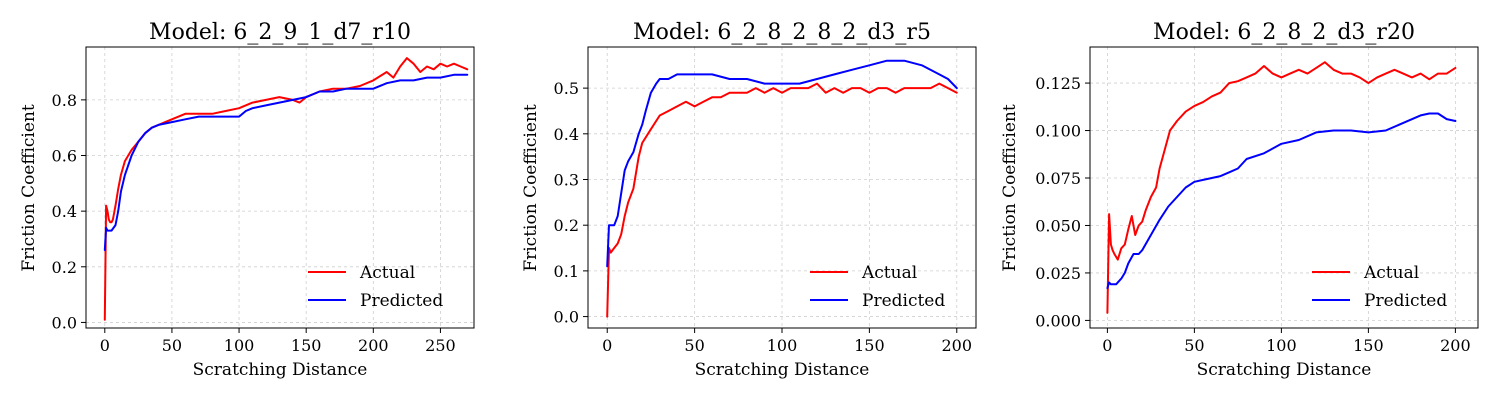 The height and width of the screenshot is (400, 1500). What do you see at coordinates (566, 271) in the screenshot?
I see `y-tick-label: 0.1` at bounding box center [566, 271].